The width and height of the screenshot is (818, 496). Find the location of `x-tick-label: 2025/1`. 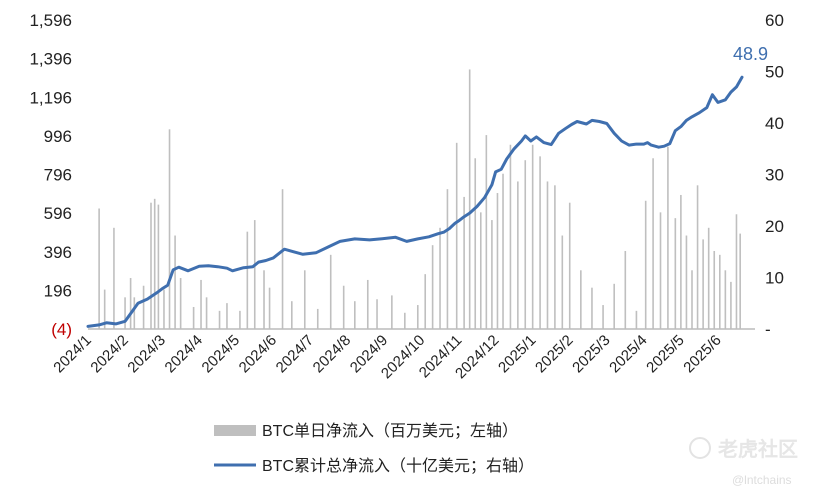

x-tick-label: 2025/1 is located at coordinates (517, 354).